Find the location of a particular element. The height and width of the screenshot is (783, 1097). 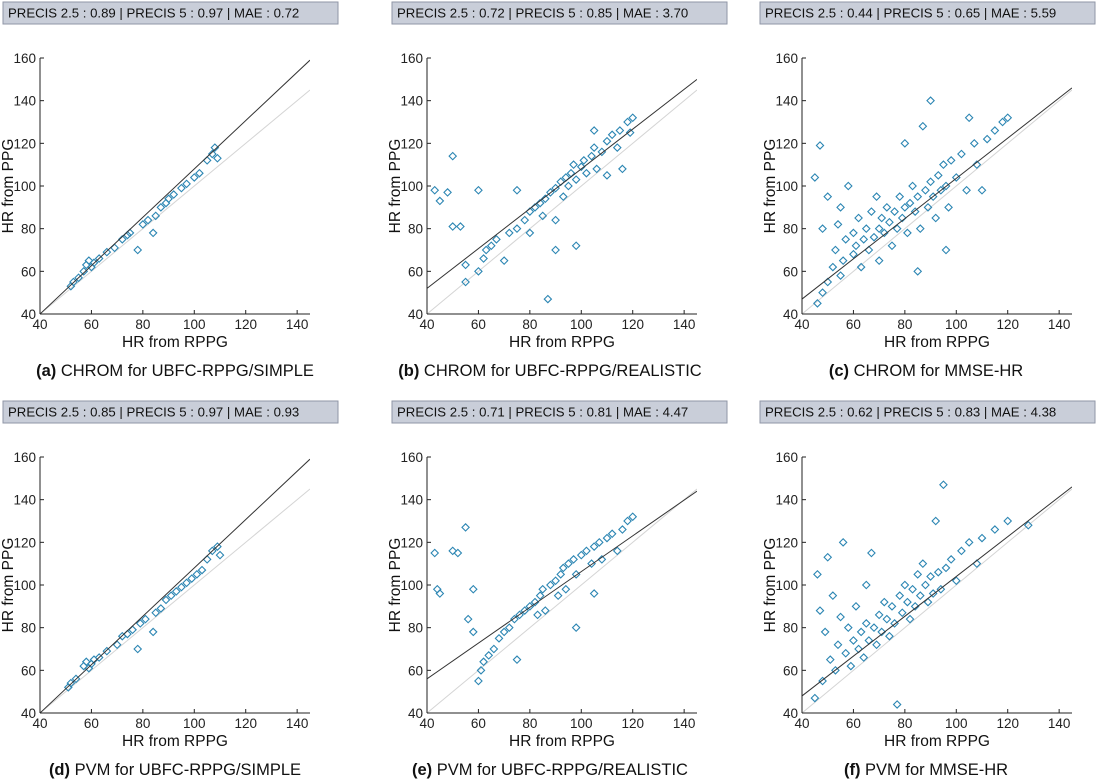

y-tick-label: 80 is located at coordinates (790, 628).